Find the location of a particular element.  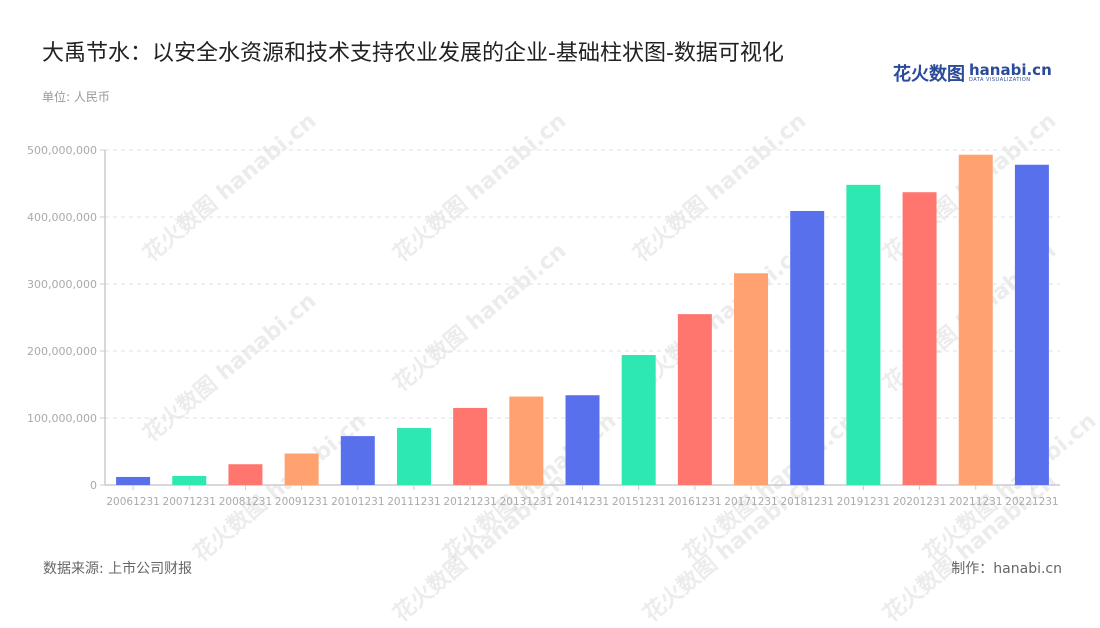

x-tick-label: 20081231 is located at coordinates (245, 502).